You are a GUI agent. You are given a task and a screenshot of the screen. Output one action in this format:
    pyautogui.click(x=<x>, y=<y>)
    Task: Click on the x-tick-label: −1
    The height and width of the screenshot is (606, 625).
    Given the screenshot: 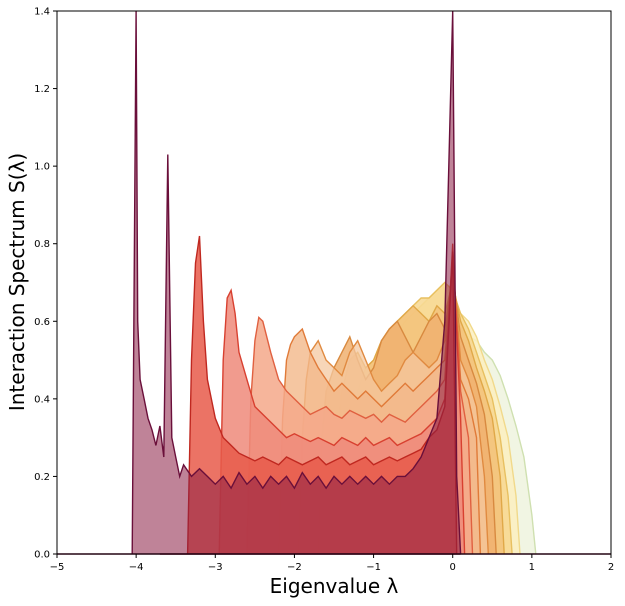 What is the action you would take?
    pyautogui.click(x=373, y=567)
    